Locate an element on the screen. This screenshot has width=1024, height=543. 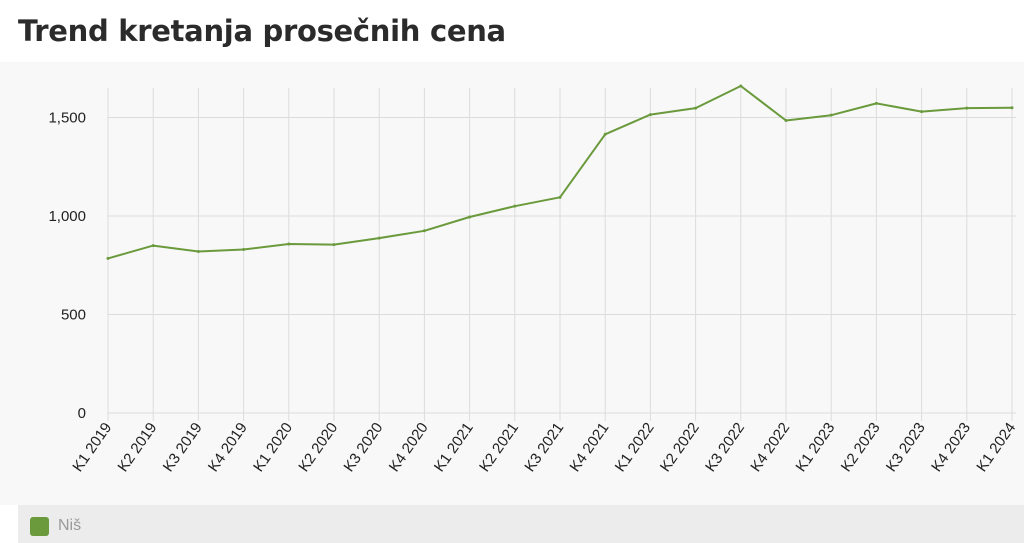
x-tick-label: K3 2020 is located at coordinates (363, 448).